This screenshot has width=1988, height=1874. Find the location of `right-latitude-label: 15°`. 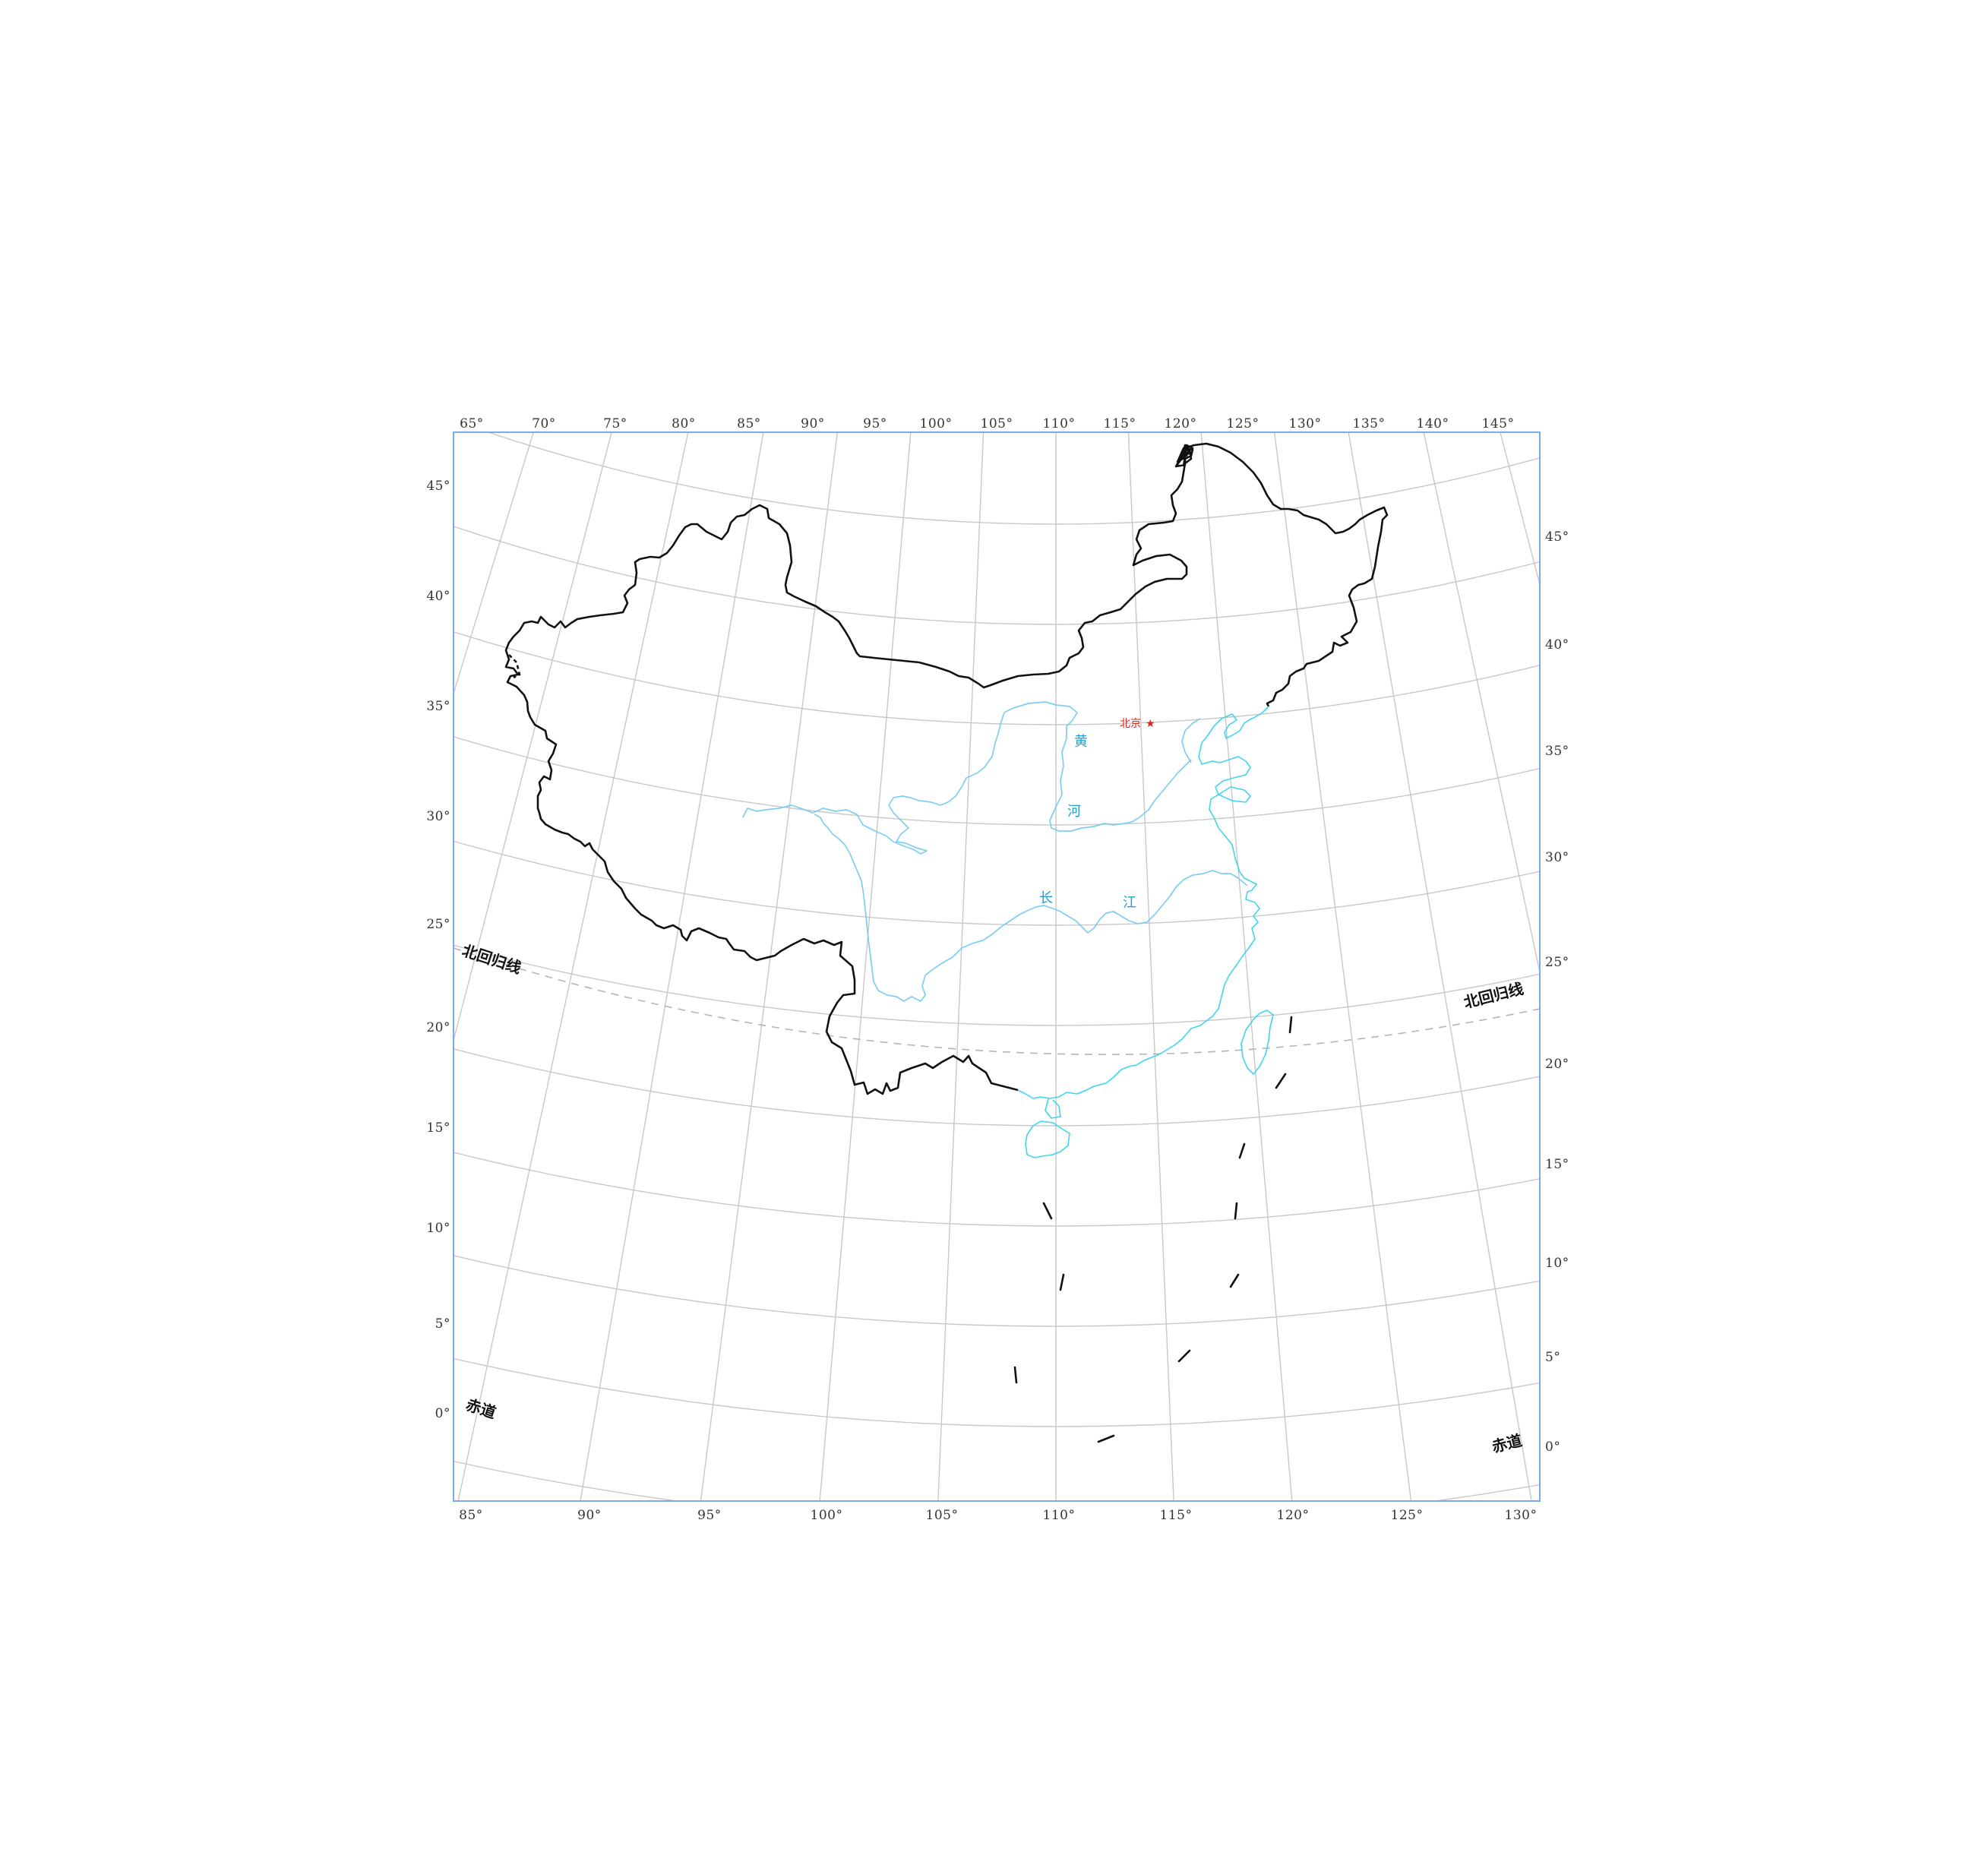

right-latitude-label: 15° is located at coordinates (1557, 1164).